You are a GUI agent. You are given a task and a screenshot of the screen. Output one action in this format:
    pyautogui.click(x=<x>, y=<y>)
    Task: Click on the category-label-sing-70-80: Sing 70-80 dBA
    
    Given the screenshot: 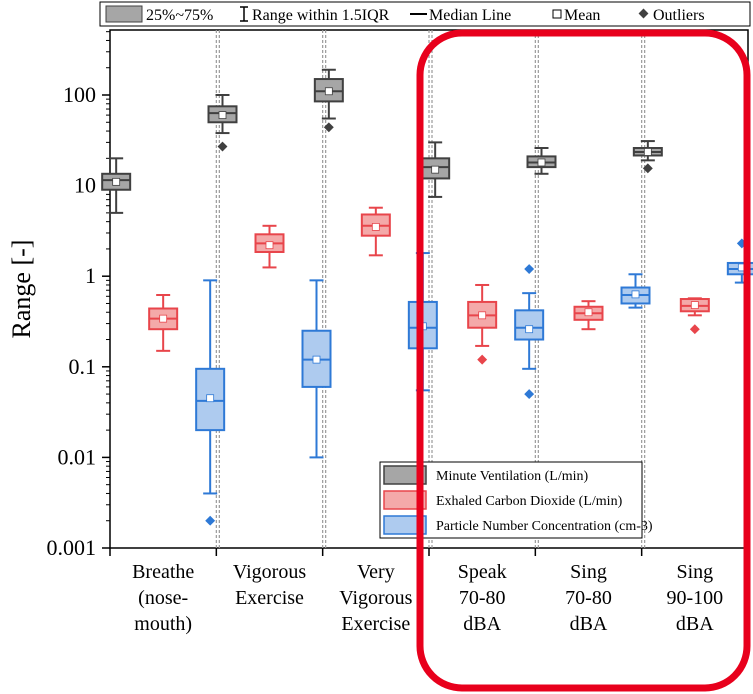 What is the action you would take?
    pyautogui.click(x=588, y=598)
    